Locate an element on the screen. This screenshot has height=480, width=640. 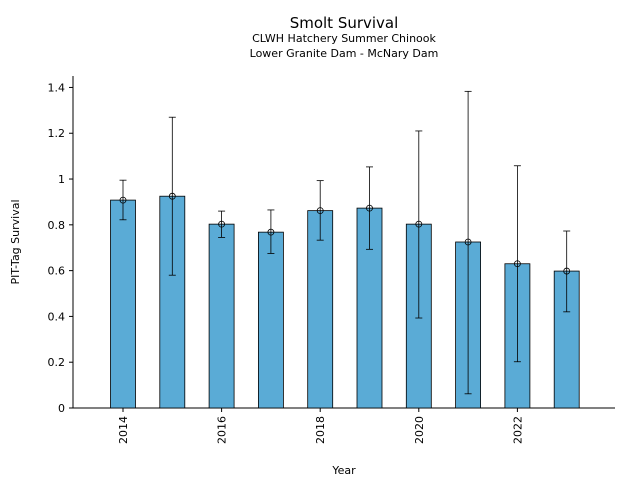
point-marker-2018 is located at coordinates (320, 211).